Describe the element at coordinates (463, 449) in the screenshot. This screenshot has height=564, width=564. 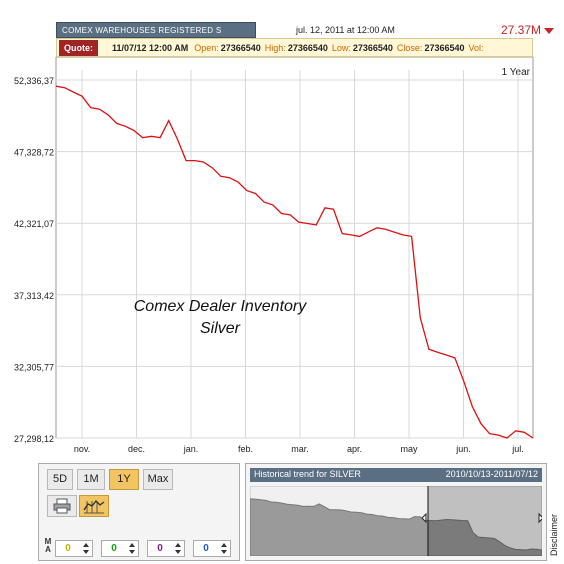
I see `x-tick-label: jun.` at that location.